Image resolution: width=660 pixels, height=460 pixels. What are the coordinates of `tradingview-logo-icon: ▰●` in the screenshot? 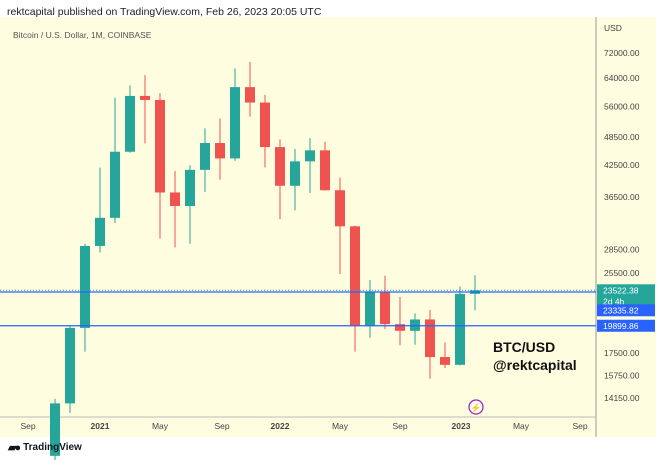 It's located at (14, 448).